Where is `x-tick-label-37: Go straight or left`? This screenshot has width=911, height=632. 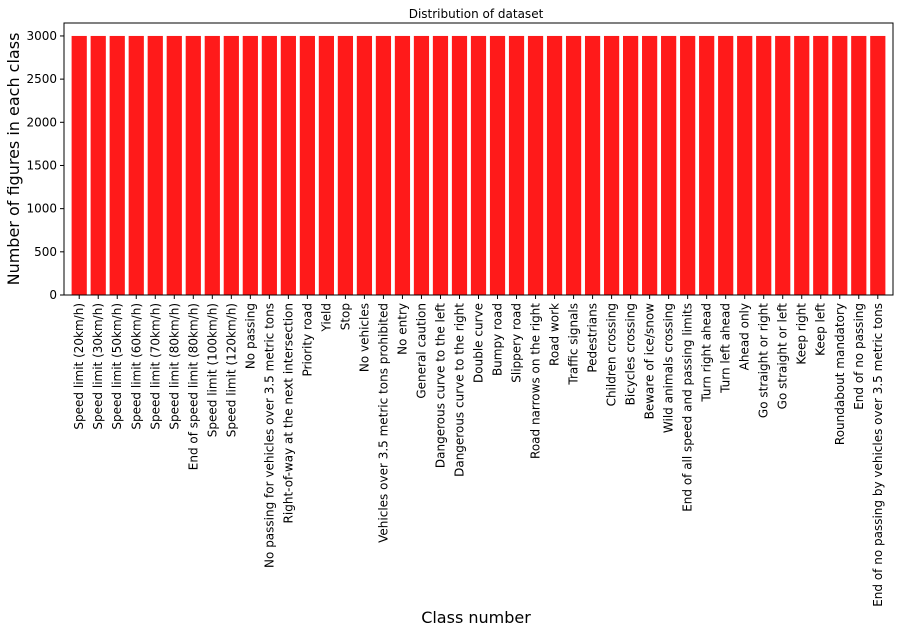 x-tick-label-37: Go straight or left is located at coordinates (783, 356).